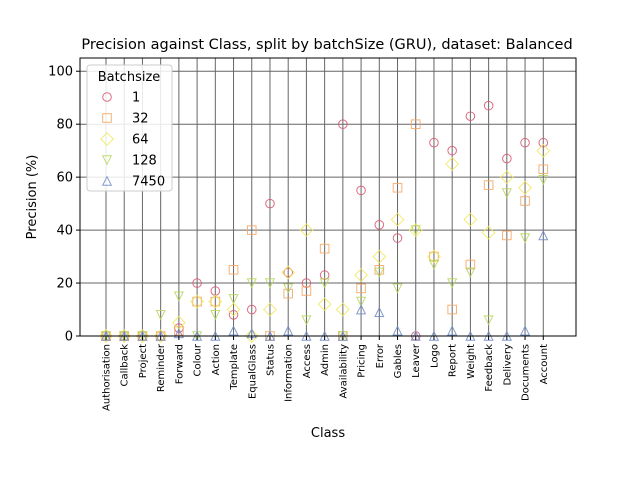 This screenshot has width=640, height=484. I want to click on x-tick-label: EqualGlass, so click(252, 371).